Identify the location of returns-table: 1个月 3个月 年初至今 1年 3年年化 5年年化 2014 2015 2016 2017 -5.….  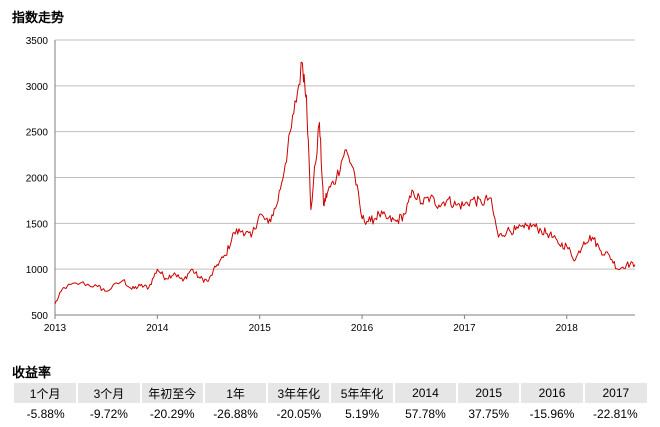
(330, 404).